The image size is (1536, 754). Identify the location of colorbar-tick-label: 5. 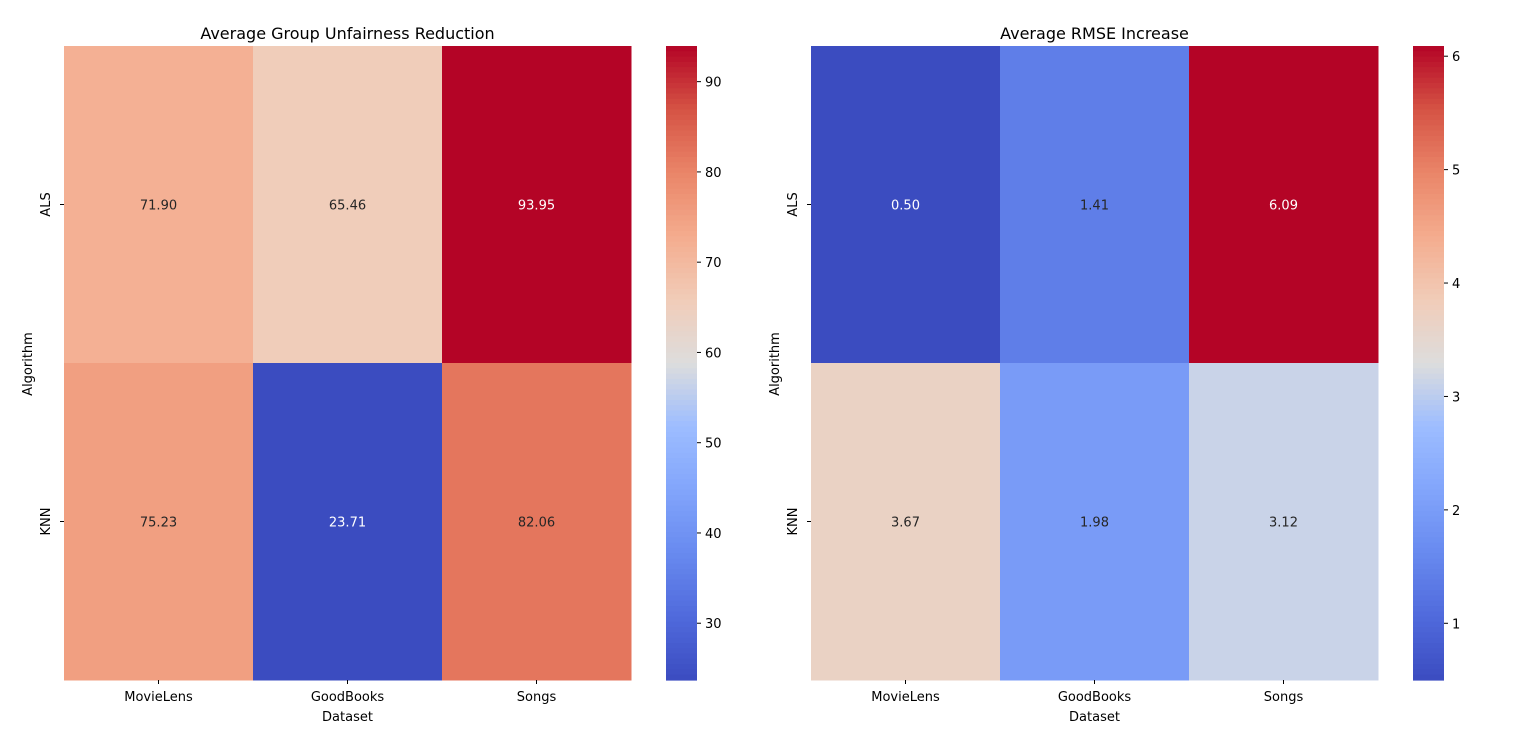
(1456, 171).